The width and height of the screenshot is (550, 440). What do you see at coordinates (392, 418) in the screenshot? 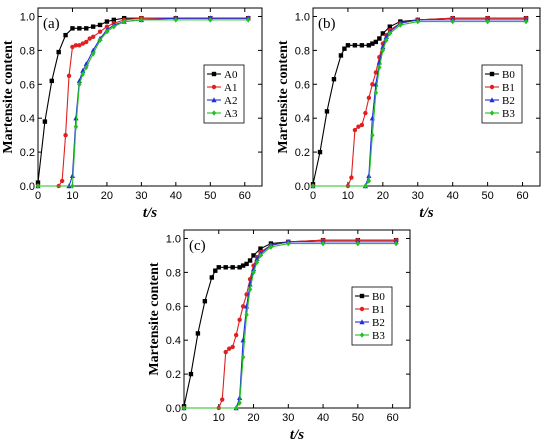
I see `x-tick-label: 60` at bounding box center [392, 418].